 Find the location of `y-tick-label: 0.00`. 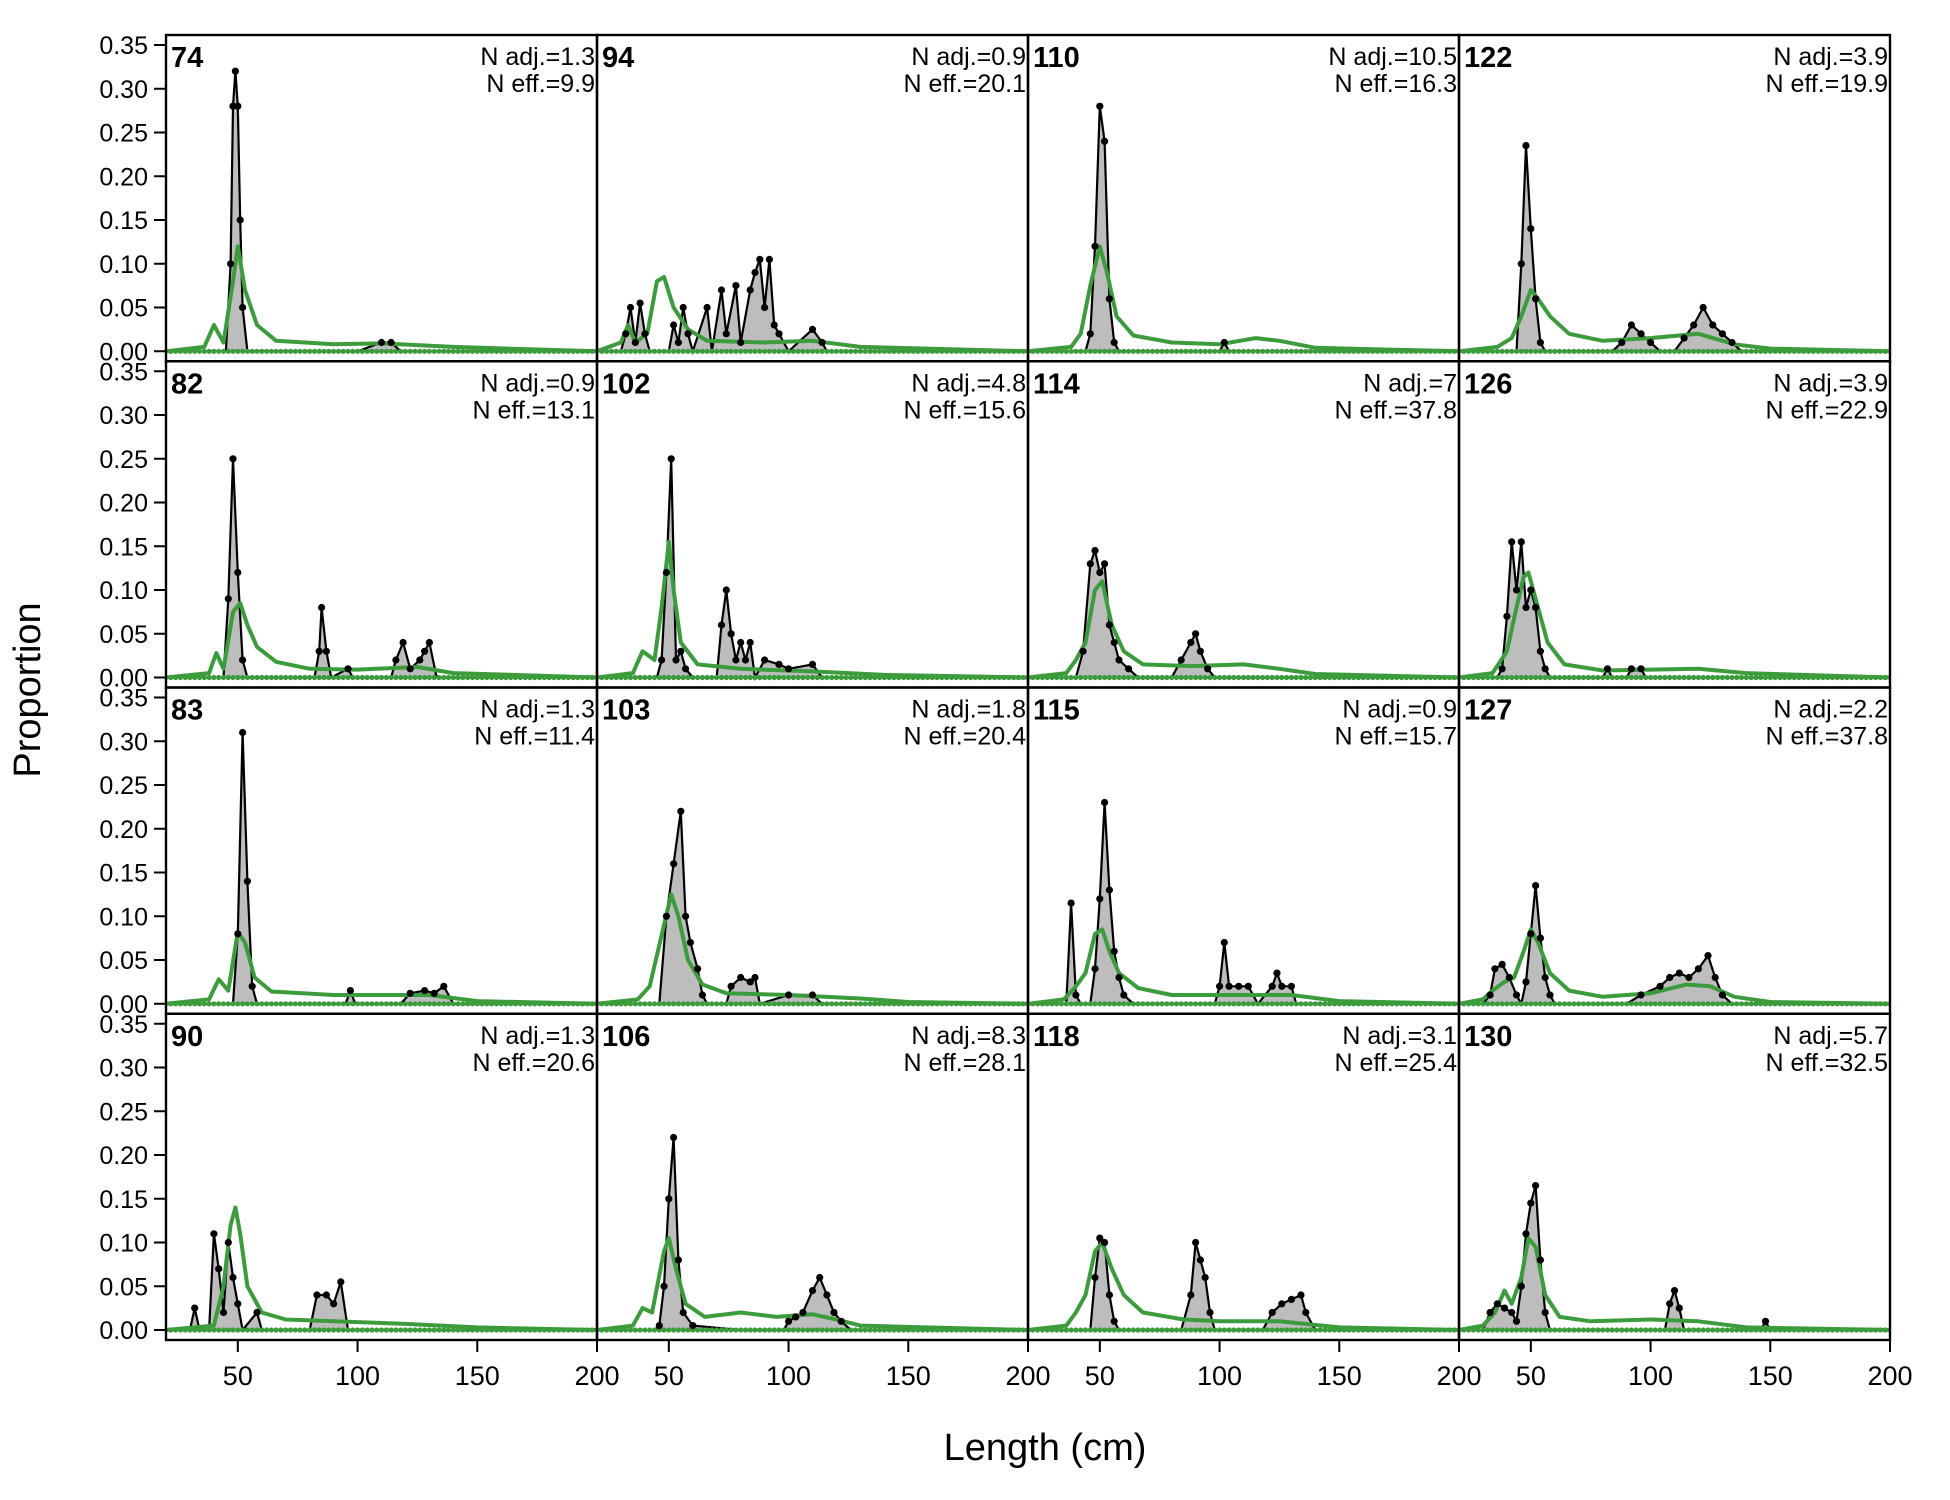

y-tick-label: 0.00 is located at coordinates (123, 352).